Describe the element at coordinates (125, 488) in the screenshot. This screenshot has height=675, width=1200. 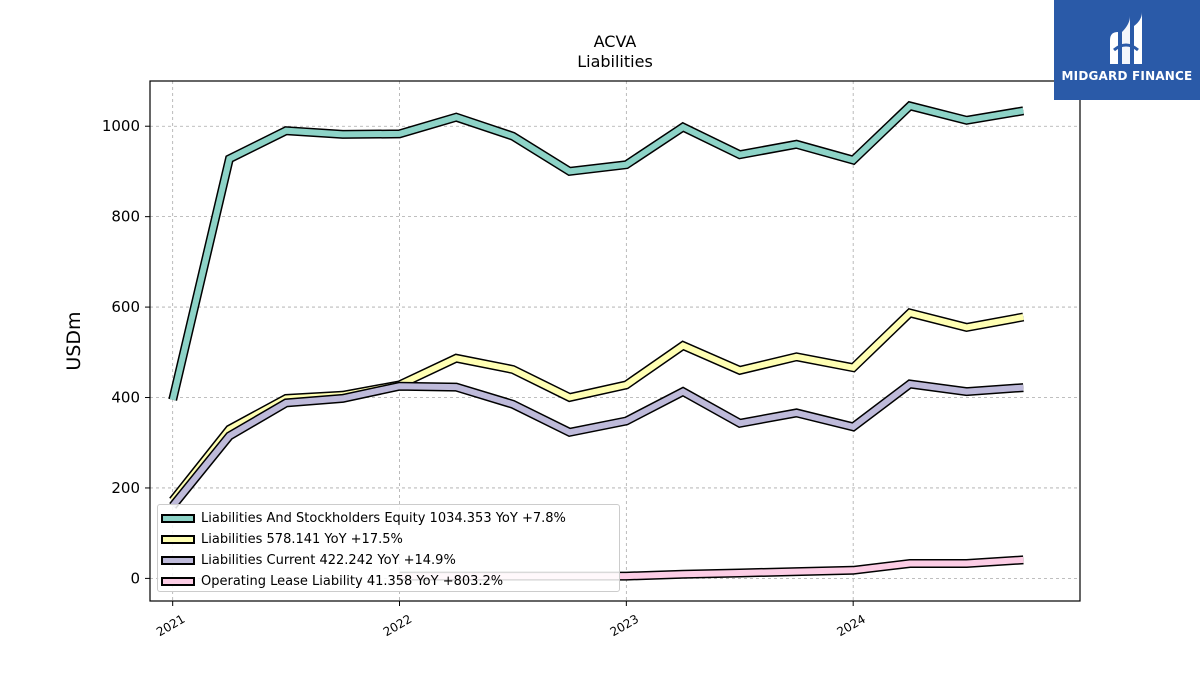
I see `y-tick-label: 200` at that location.